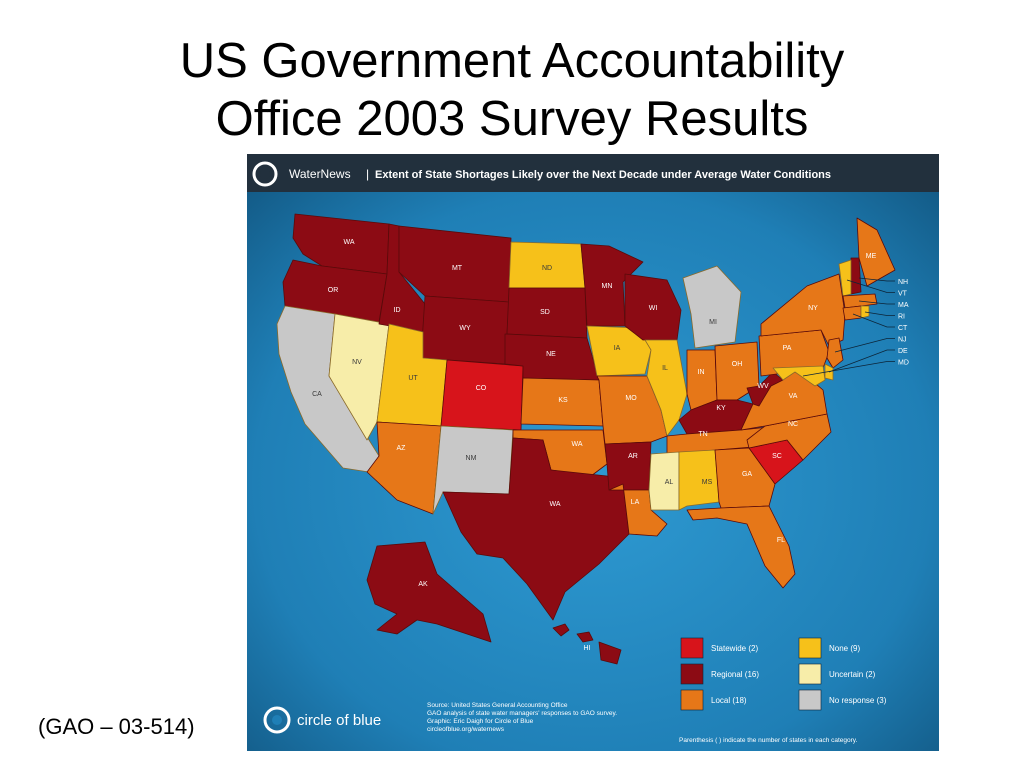 This screenshot has width=1024, height=768. Describe the element at coordinates (793, 396) in the screenshot. I see `state-label-va: VA` at that location.